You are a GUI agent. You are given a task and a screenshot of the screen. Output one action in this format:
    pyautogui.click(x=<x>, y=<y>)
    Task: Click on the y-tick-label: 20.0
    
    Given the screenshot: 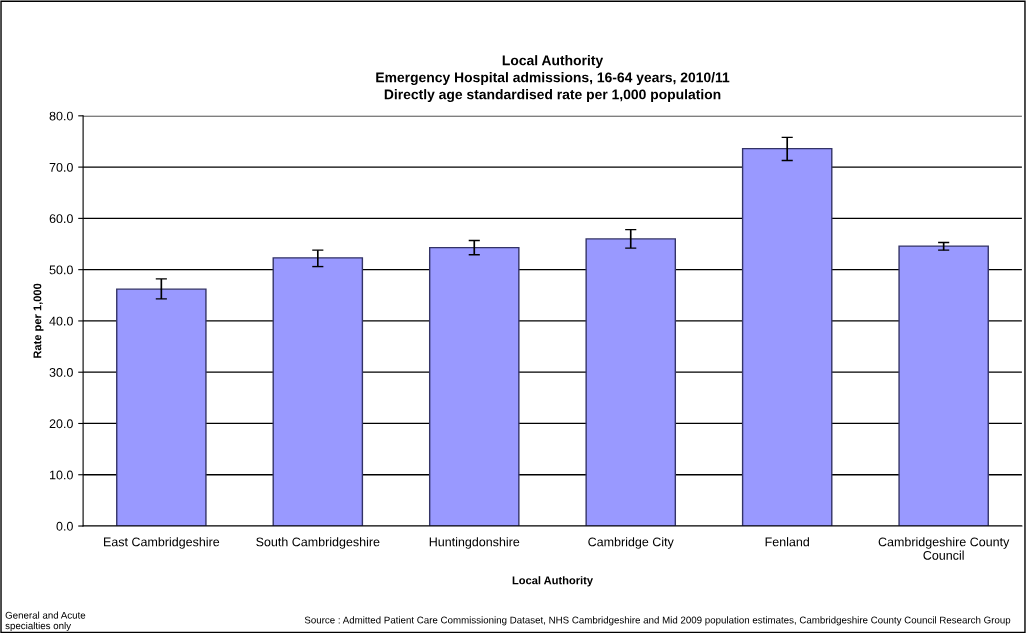 What is the action you would take?
    pyautogui.click(x=61, y=424)
    